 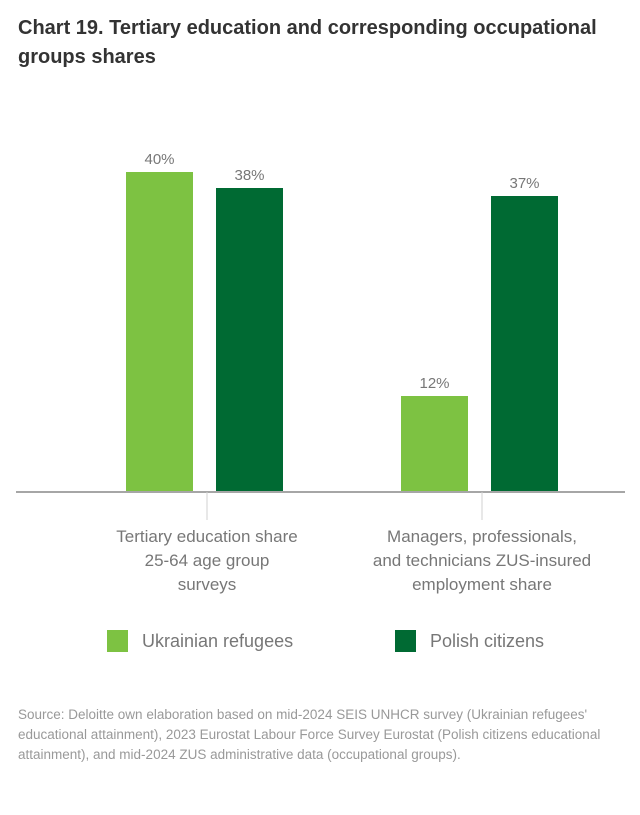 I want to click on legend-label: Ukrainian refugees, so click(x=218, y=640).